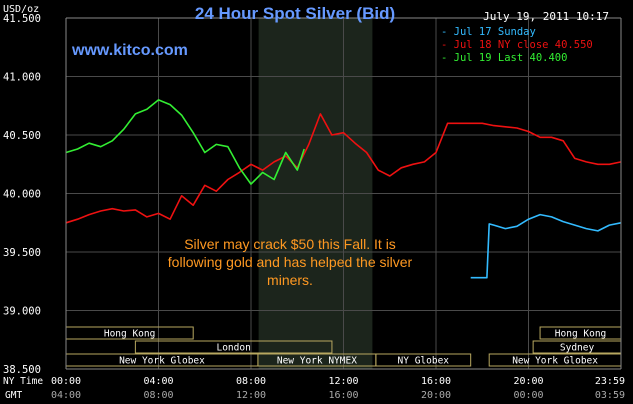 The height and width of the screenshot is (404, 633). Describe the element at coordinates (22, 312) in the screenshot. I see `y-tick-label: 39.000` at that location.